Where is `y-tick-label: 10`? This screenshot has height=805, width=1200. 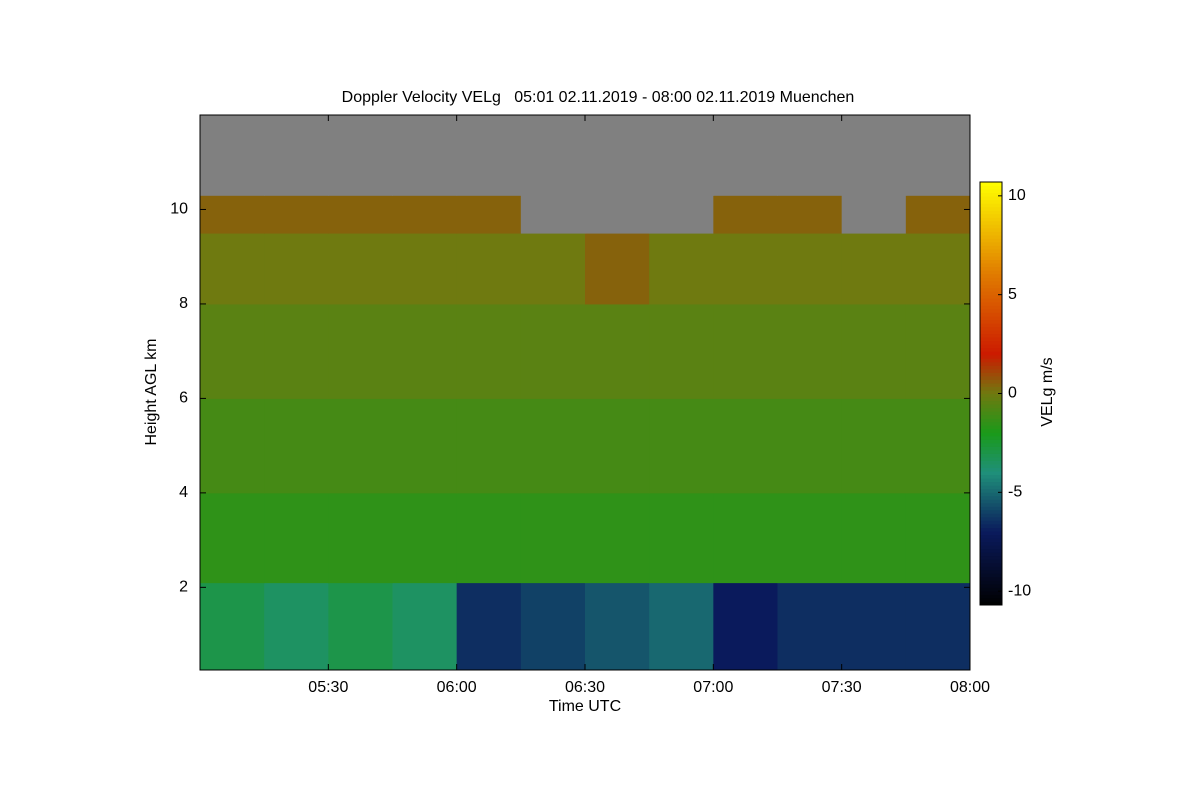 y-tick-label: 10 is located at coordinates (179, 209).